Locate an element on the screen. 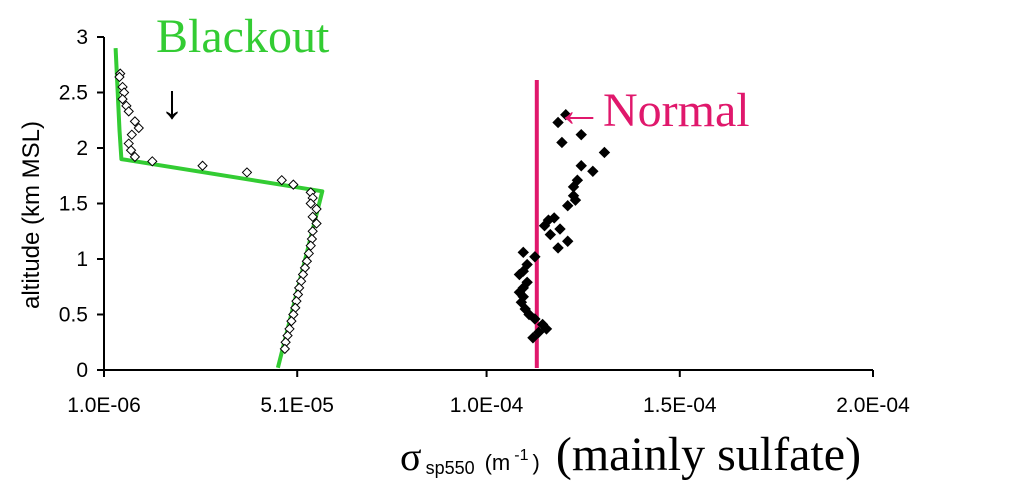 Image resolution: width=1011 pixels, height=483 pixels. blackout-series is located at coordinates (218, 211).